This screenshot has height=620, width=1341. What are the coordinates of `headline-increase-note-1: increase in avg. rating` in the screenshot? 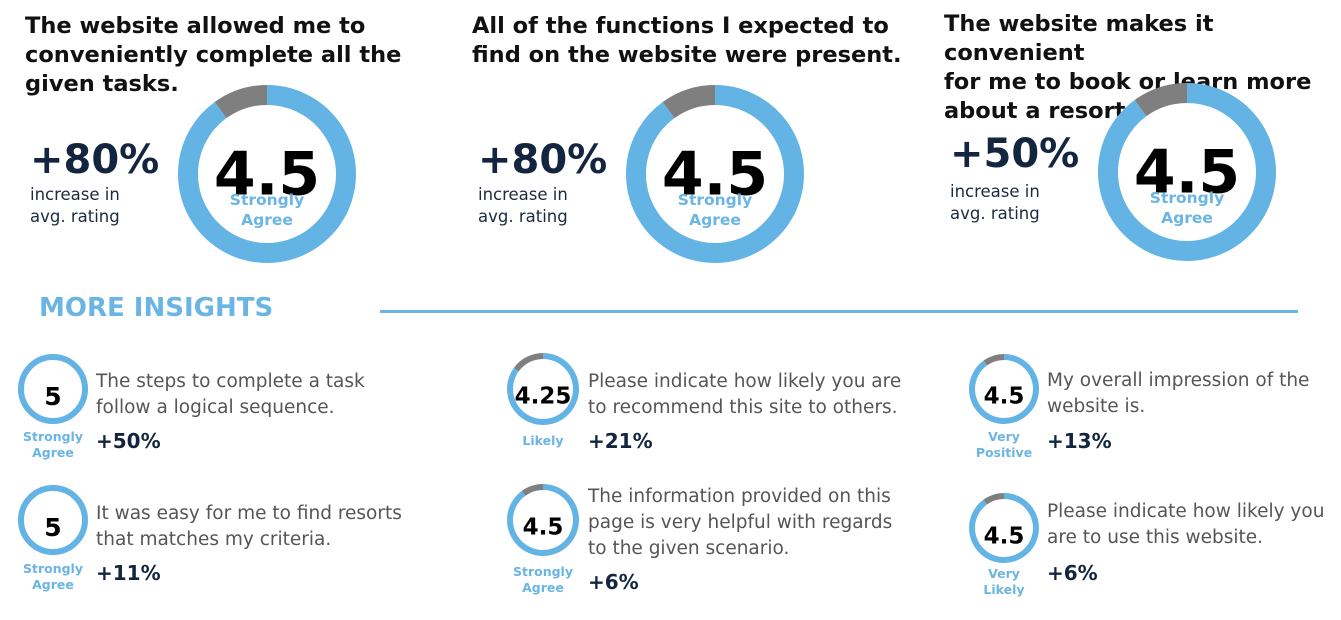 It's located at (75, 205).